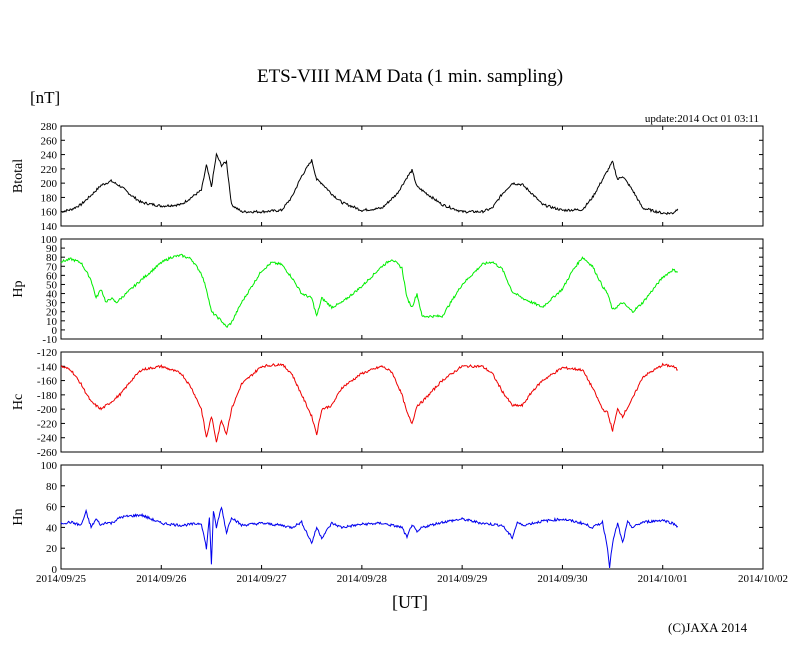 The image size is (810, 655). What do you see at coordinates (47, 453) in the screenshot?
I see `y-tick-label: -260` at bounding box center [47, 453].